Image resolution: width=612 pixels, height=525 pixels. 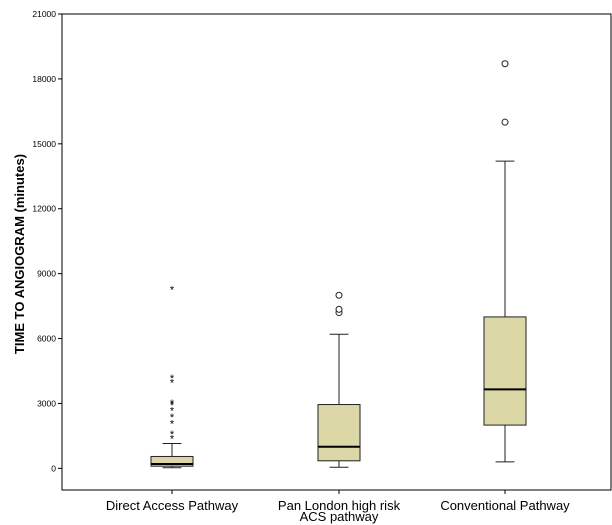 I want to click on y-tick-label: 9000, so click(x=46, y=274).